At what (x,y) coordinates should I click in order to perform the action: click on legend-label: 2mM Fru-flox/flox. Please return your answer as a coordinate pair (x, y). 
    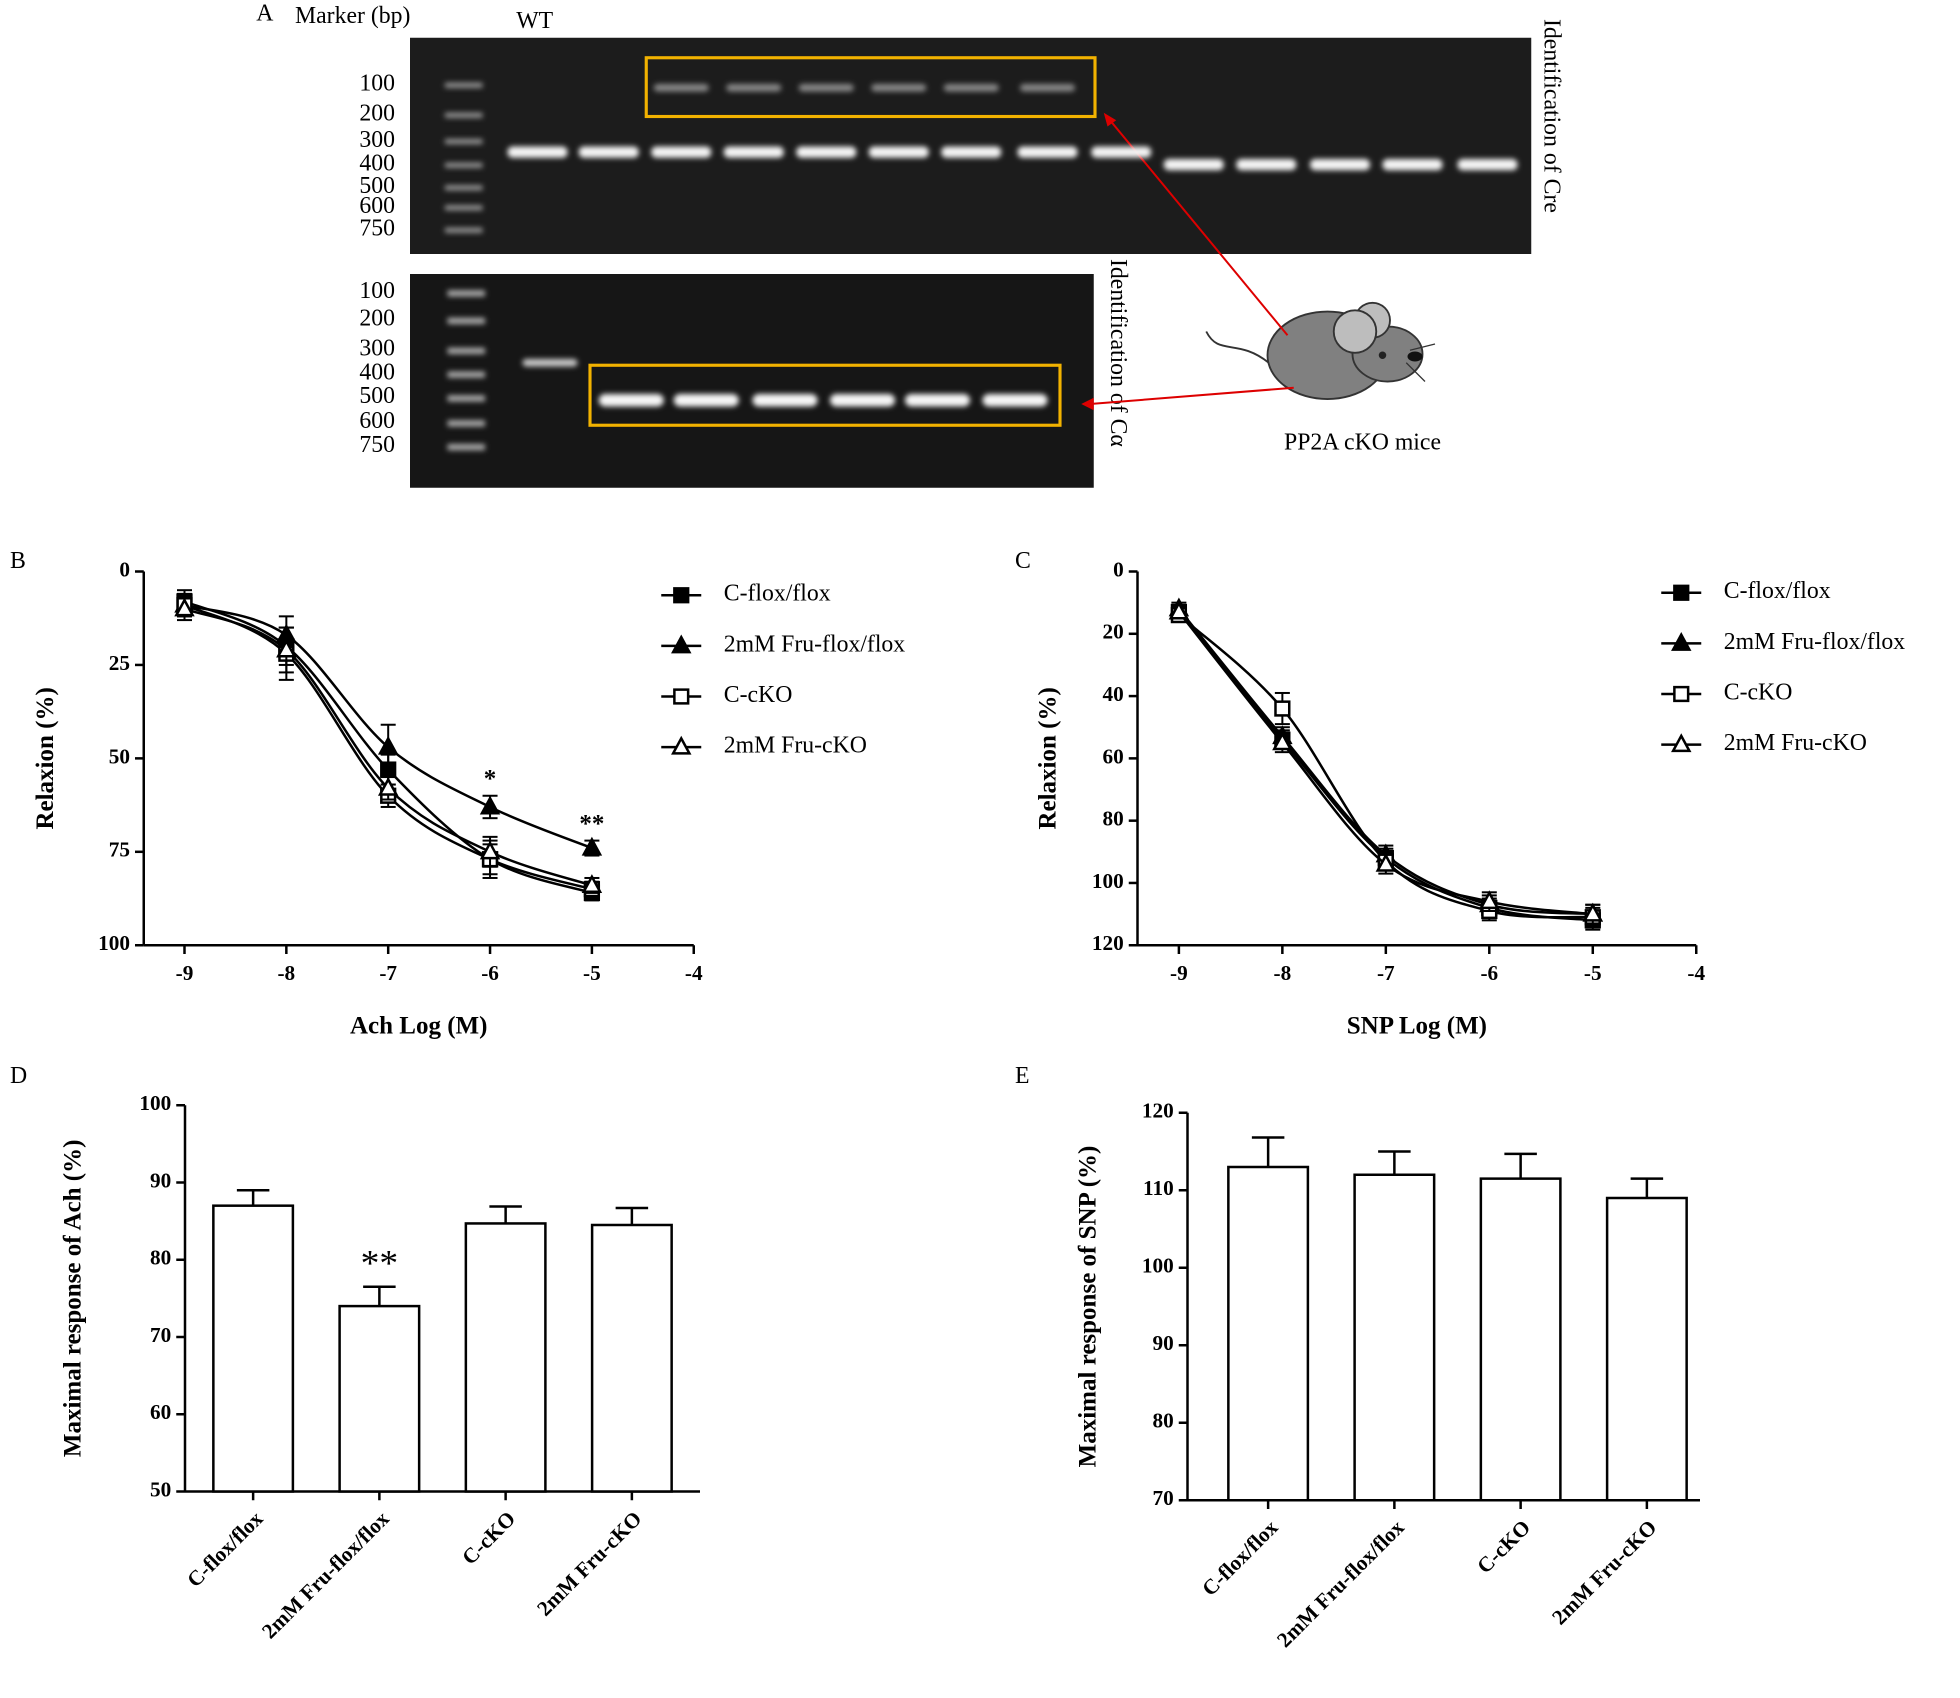
    Looking at the image, I should click on (1815, 642).